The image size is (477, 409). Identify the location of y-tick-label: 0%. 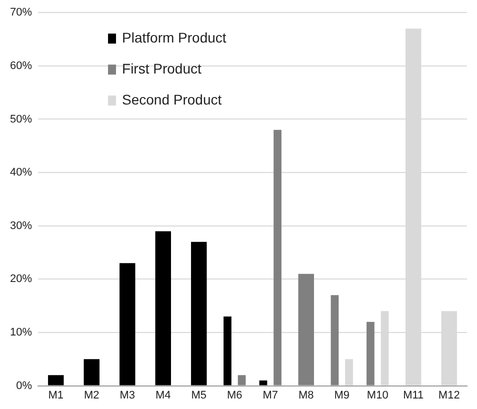
(24, 386).